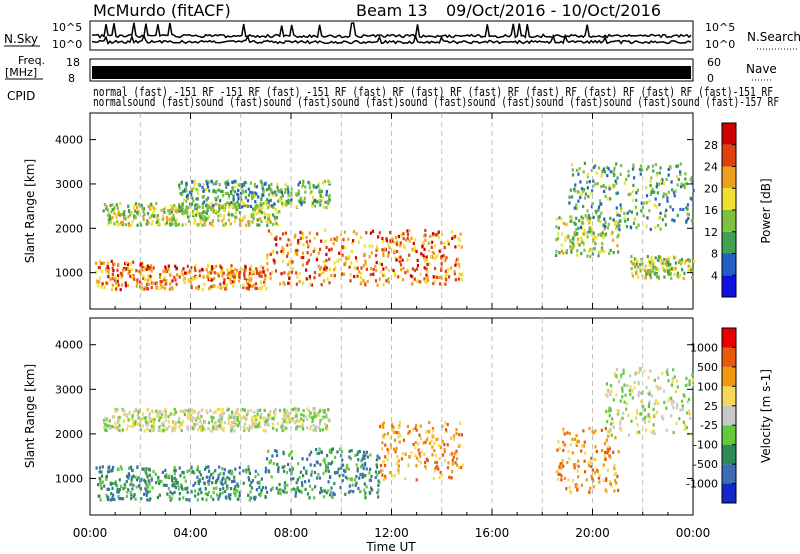 The height and width of the screenshot is (554, 800). What do you see at coordinates (729, 264) in the screenshot?
I see `power-colorbar-swatch` at bounding box center [729, 264].